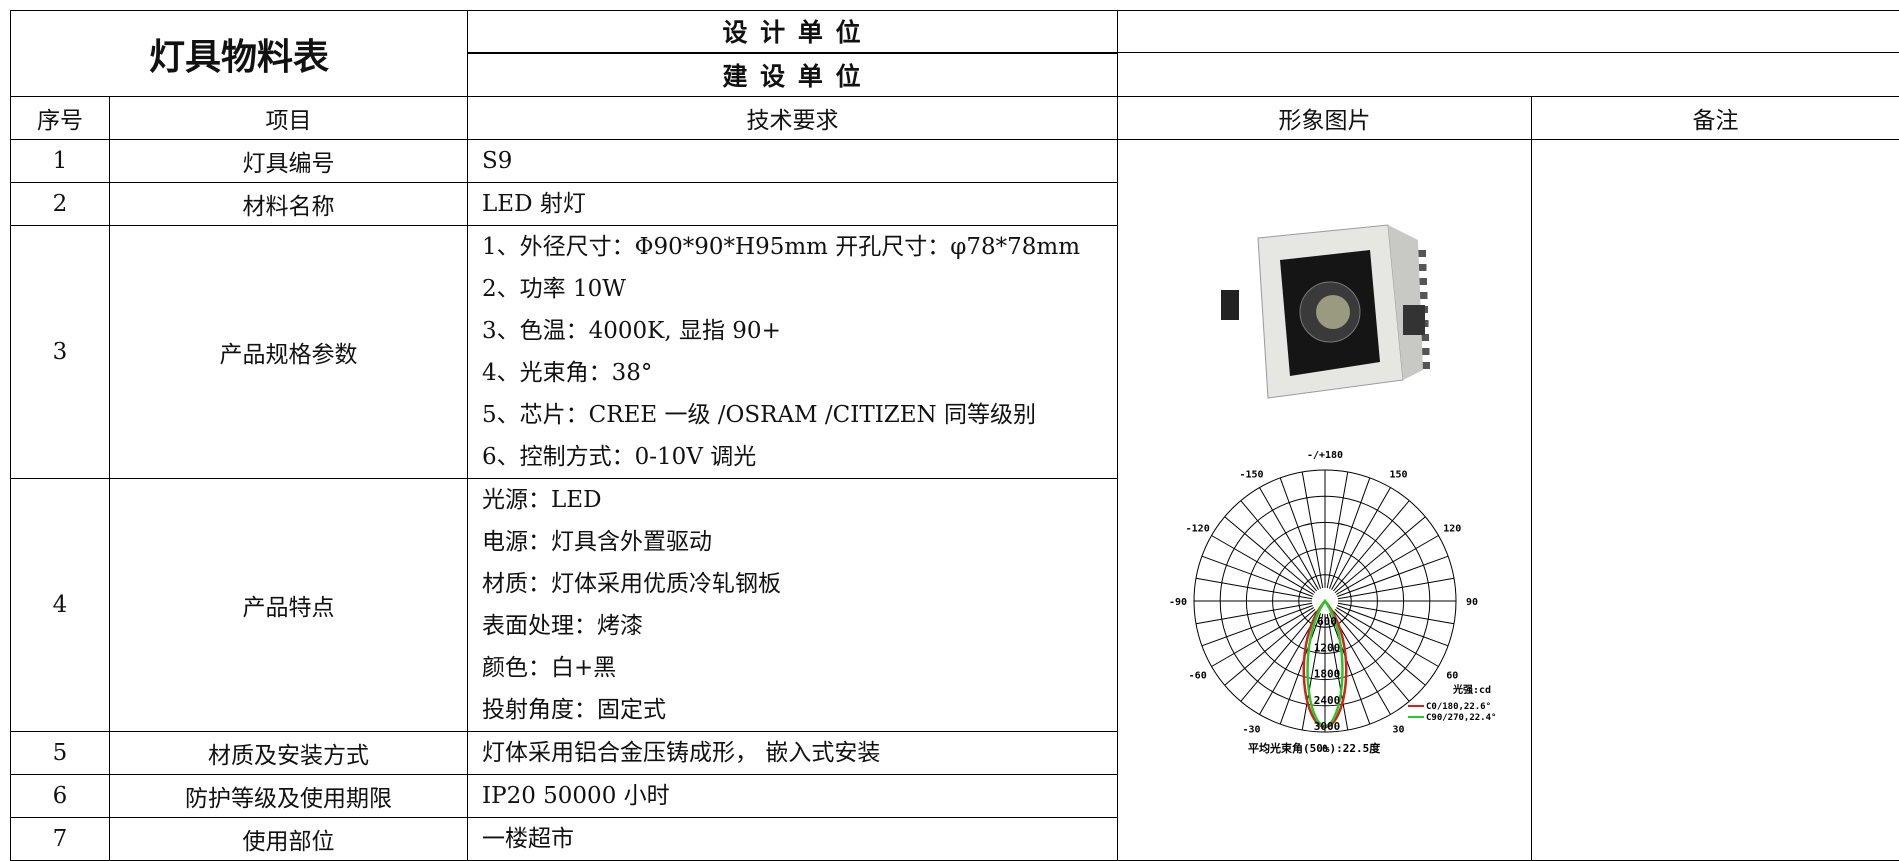 The width and height of the screenshot is (1899, 861). I want to click on intensity-label: 2400, so click(1327, 700).